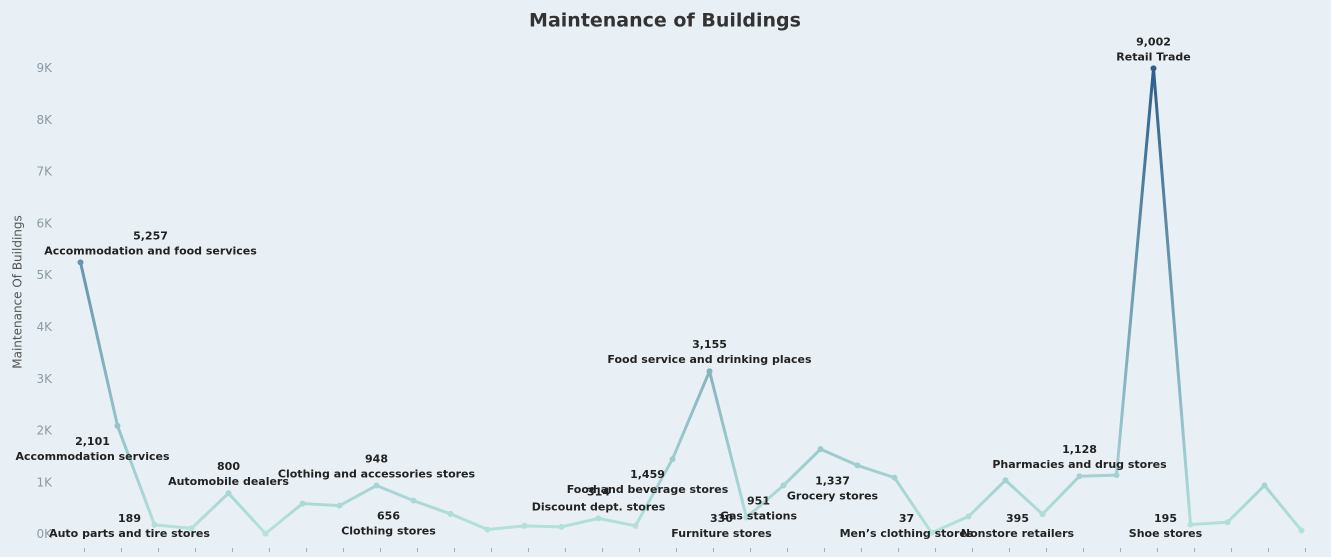 The height and width of the screenshot is (557, 1331). What do you see at coordinates (44, 68) in the screenshot?
I see `y-tick-label: 9K` at bounding box center [44, 68].